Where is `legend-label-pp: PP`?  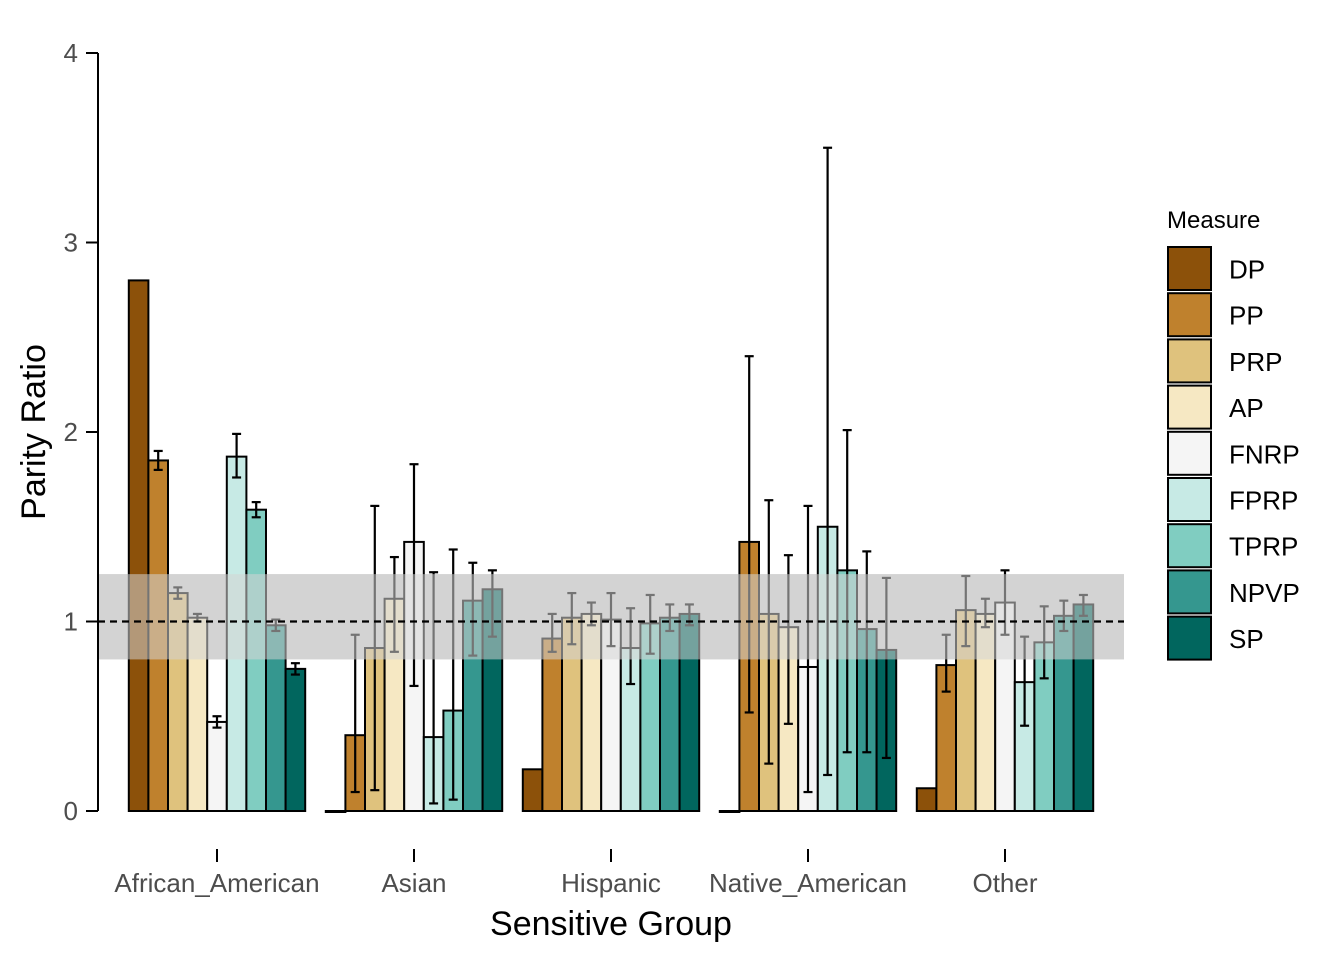
legend-label-pp: PP is located at coordinates (1246, 316).